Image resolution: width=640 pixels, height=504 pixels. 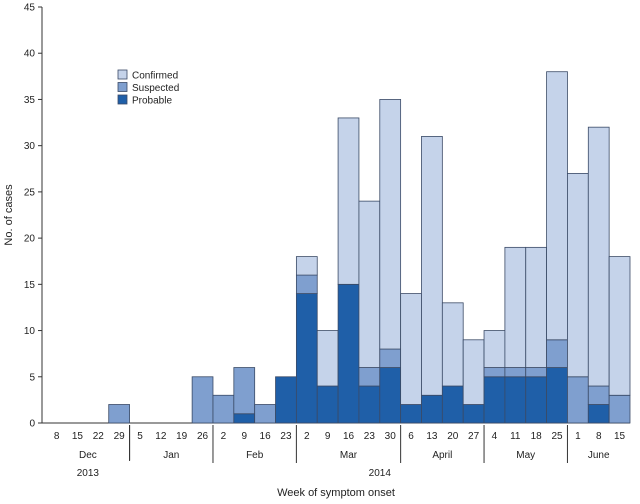 What do you see at coordinates (336, 493) in the screenshot?
I see `x-axis-title: Week of symptom onset` at bounding box center [336, 493].